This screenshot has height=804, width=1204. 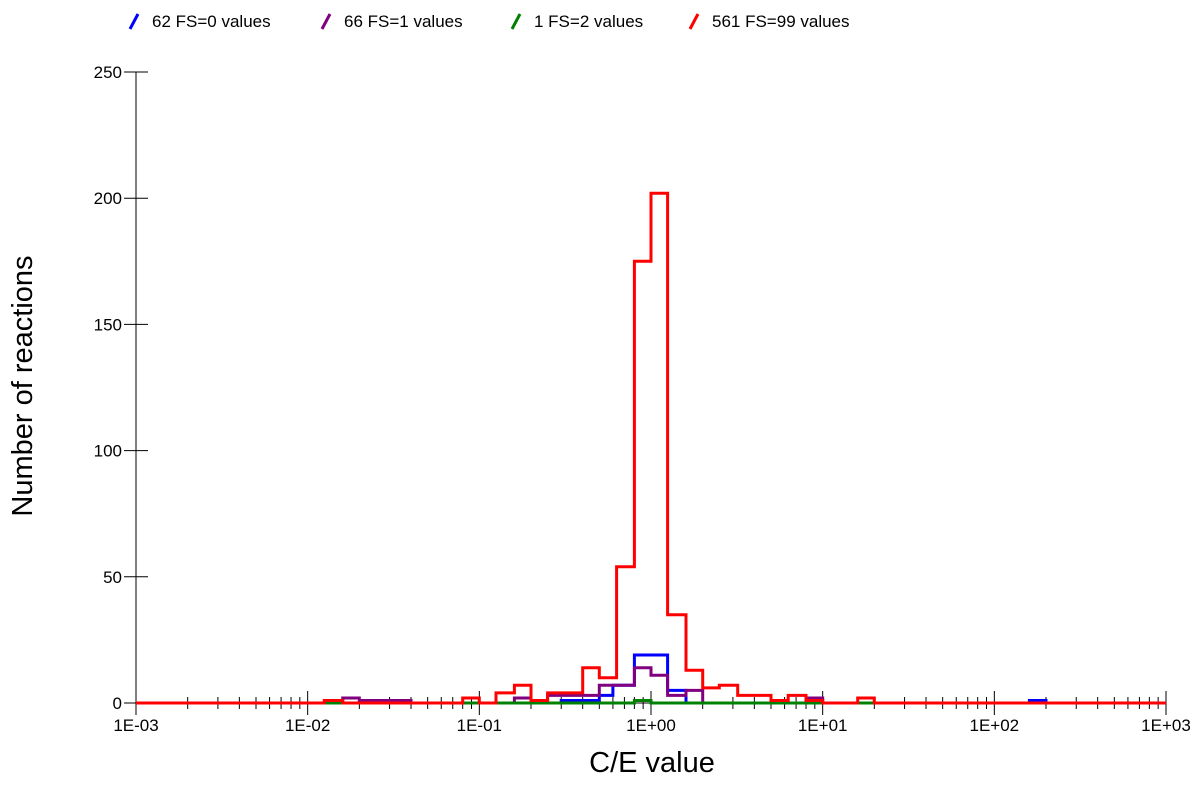 What do you see at coordinates (108, 198) in the screenshot?
I see `y-tick-label: 200` at bounding box center [108, 198].